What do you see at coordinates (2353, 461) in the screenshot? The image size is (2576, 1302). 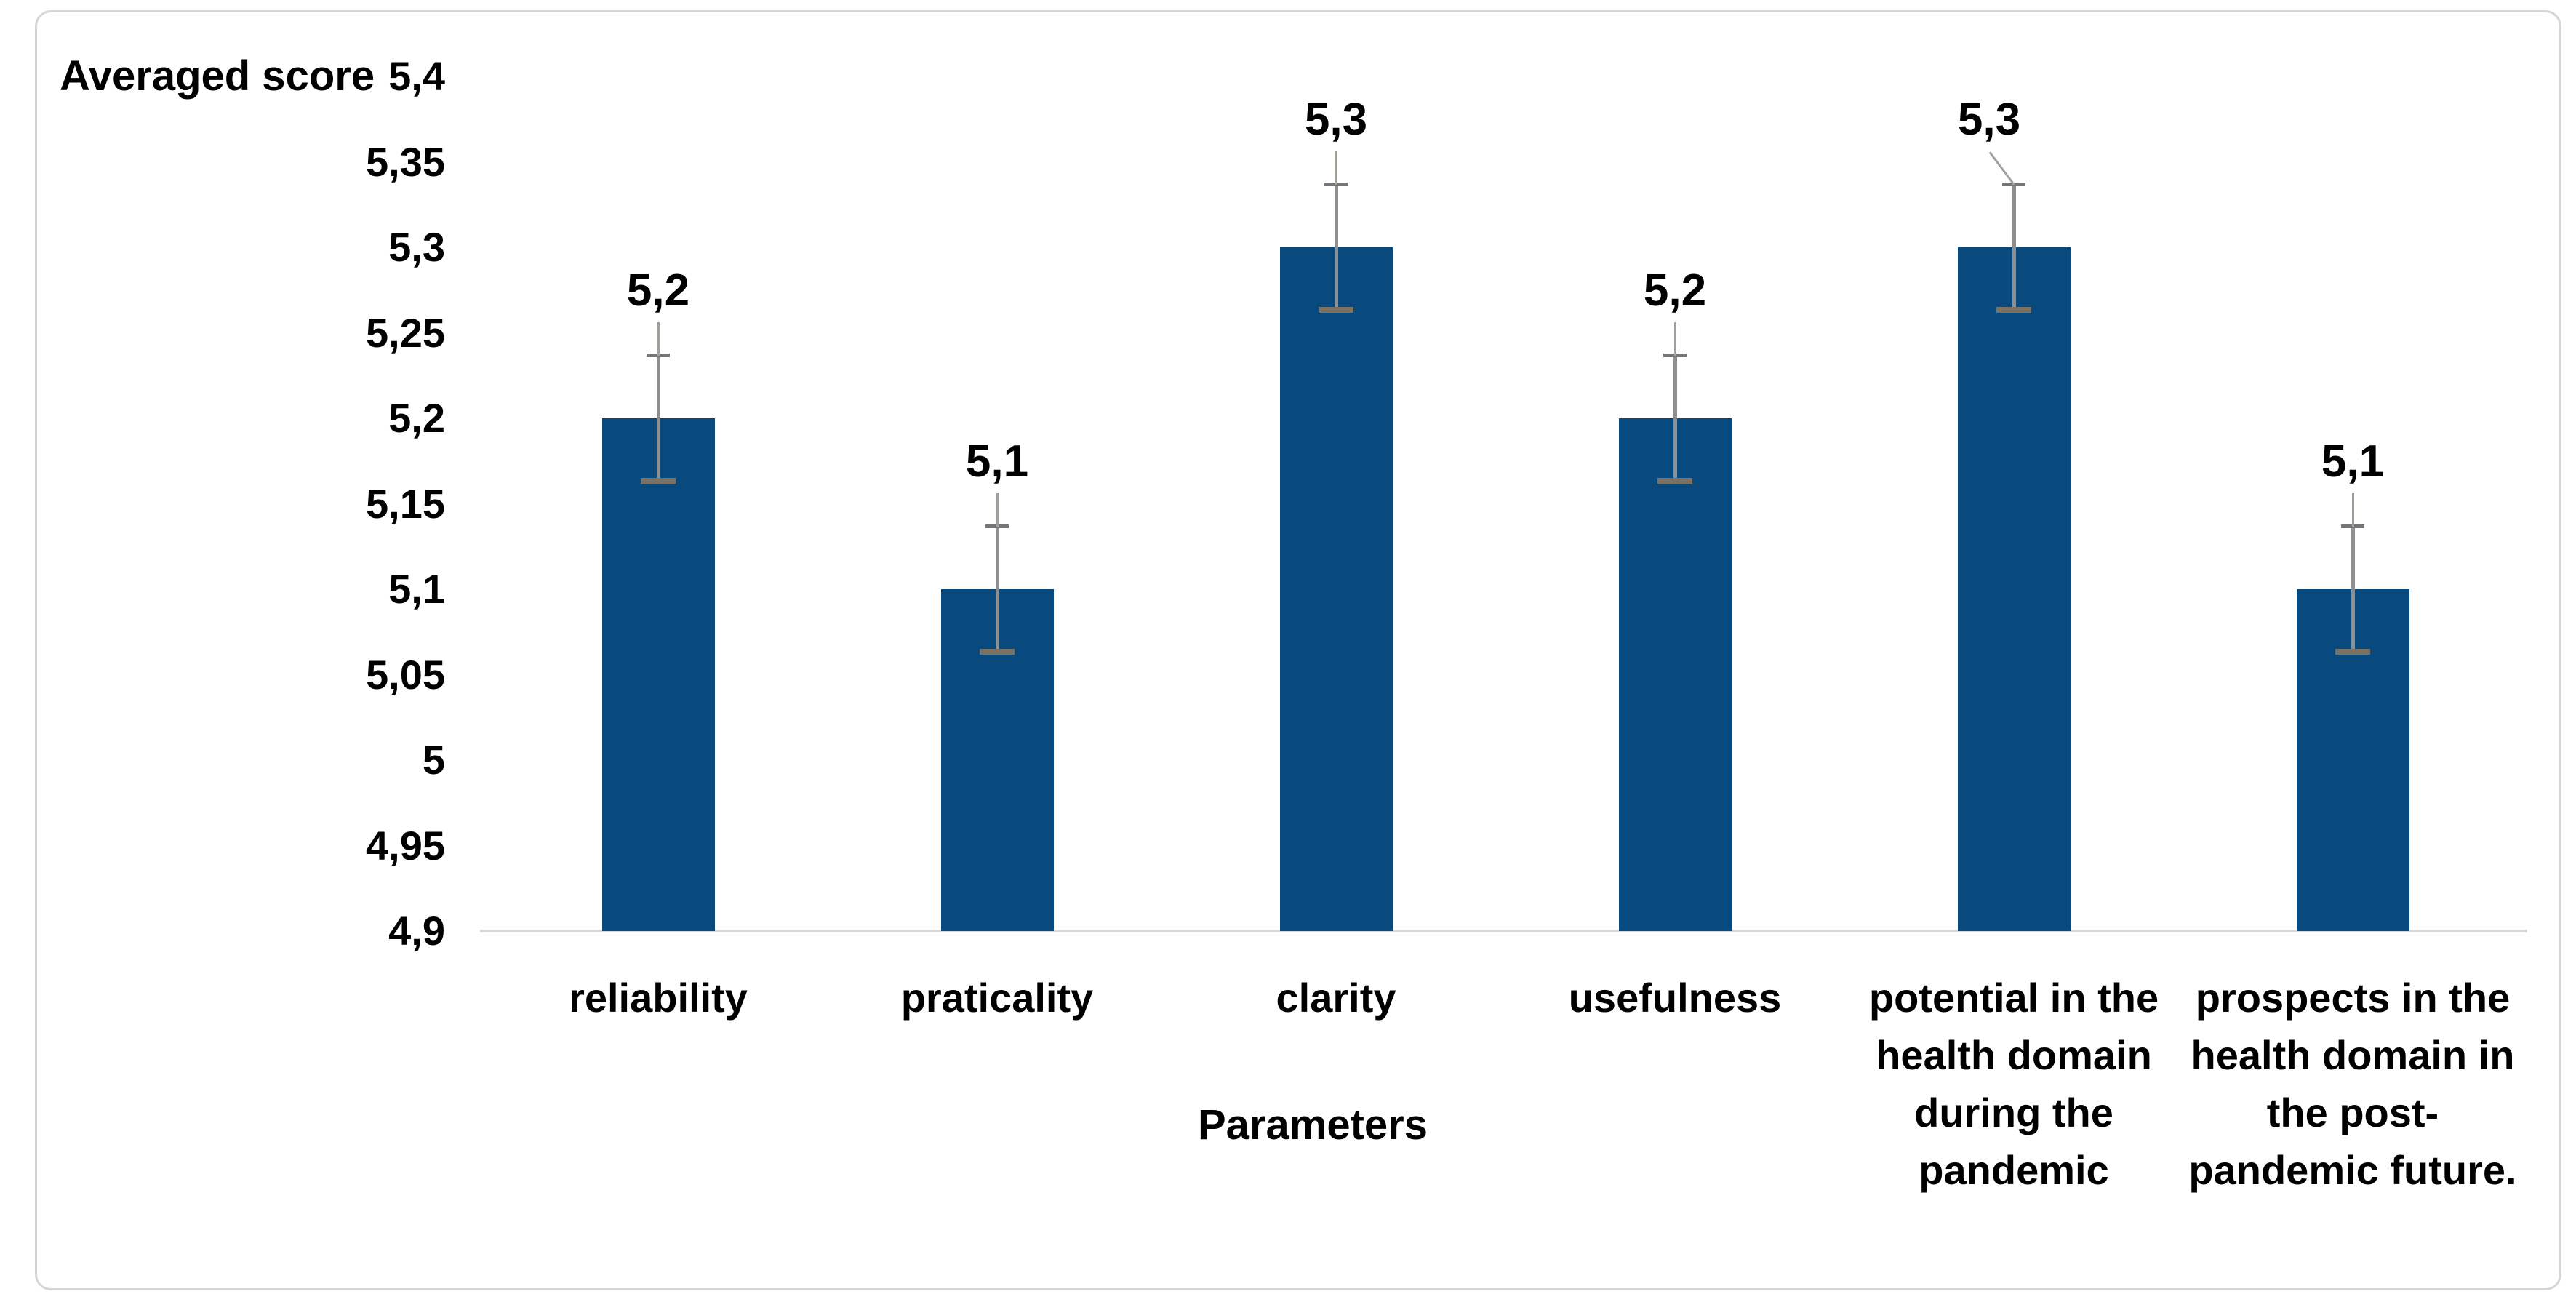 I see `data-label-cat6: 5,1` at bounding box center [2353, 461].